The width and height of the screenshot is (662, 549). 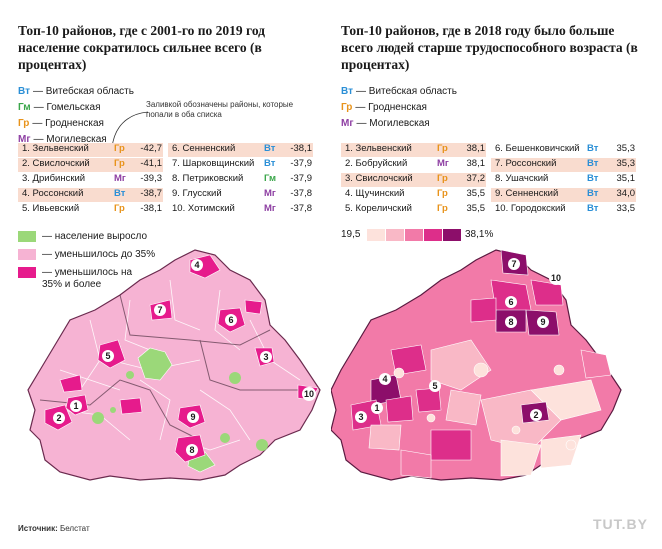 I want to click on legend-vt-r: Вт — Витебская область, so click(x=399, y=91).